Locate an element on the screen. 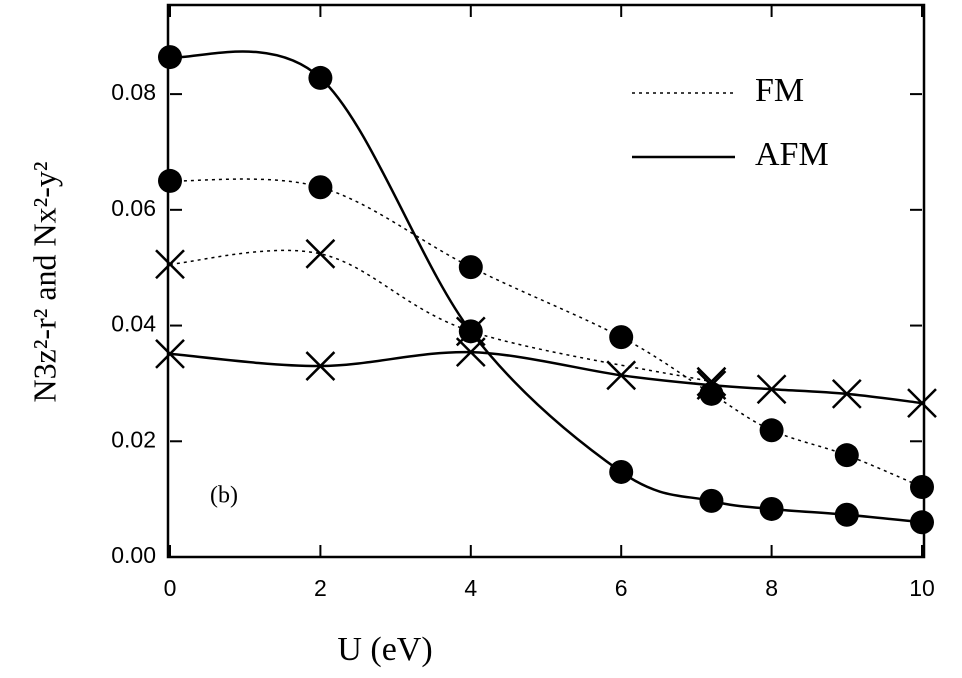 The width and height of the screenshot is (962, 678). annotation: (b) is located at coordinates (224, 496).